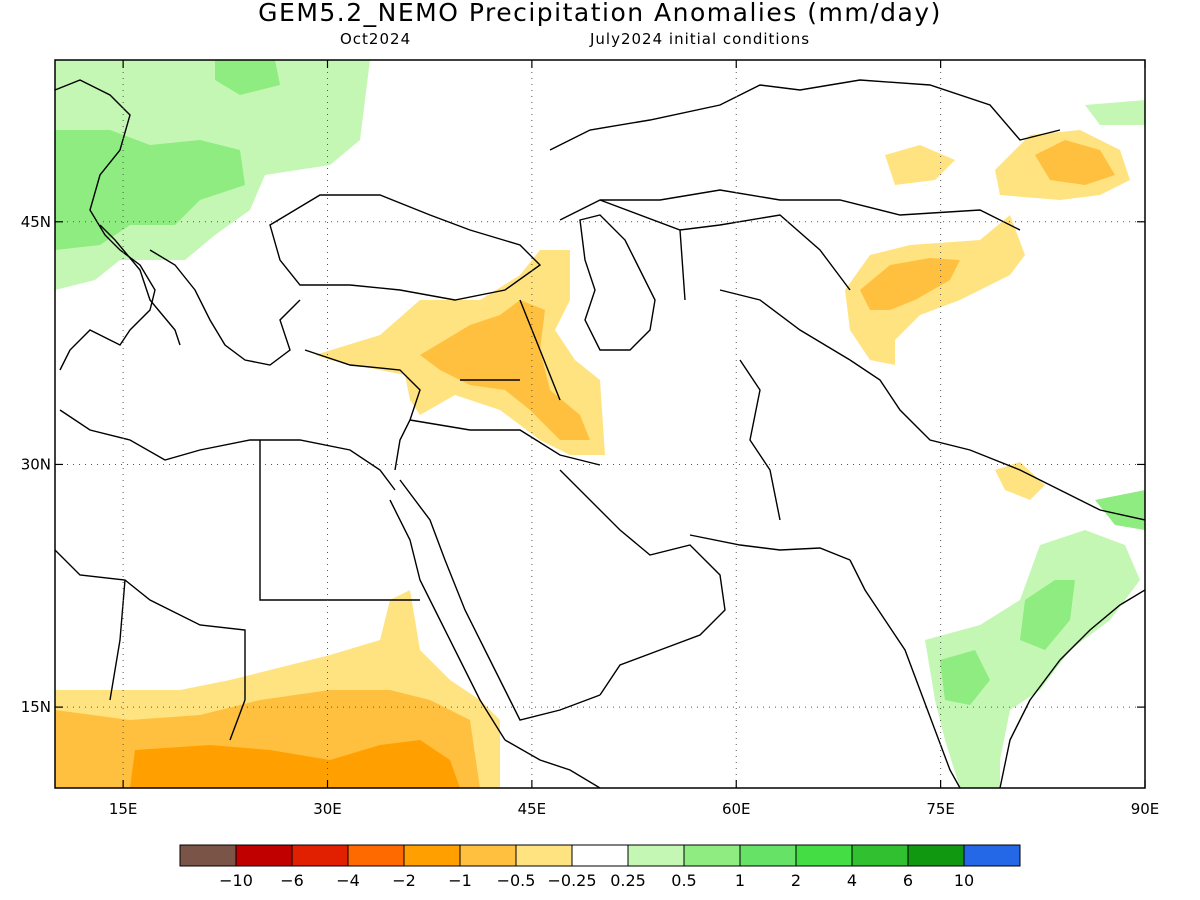  What do you see at coordinates (237, 590) in the screenshot?
I see `border-africa` at bounding box center [237, 590].